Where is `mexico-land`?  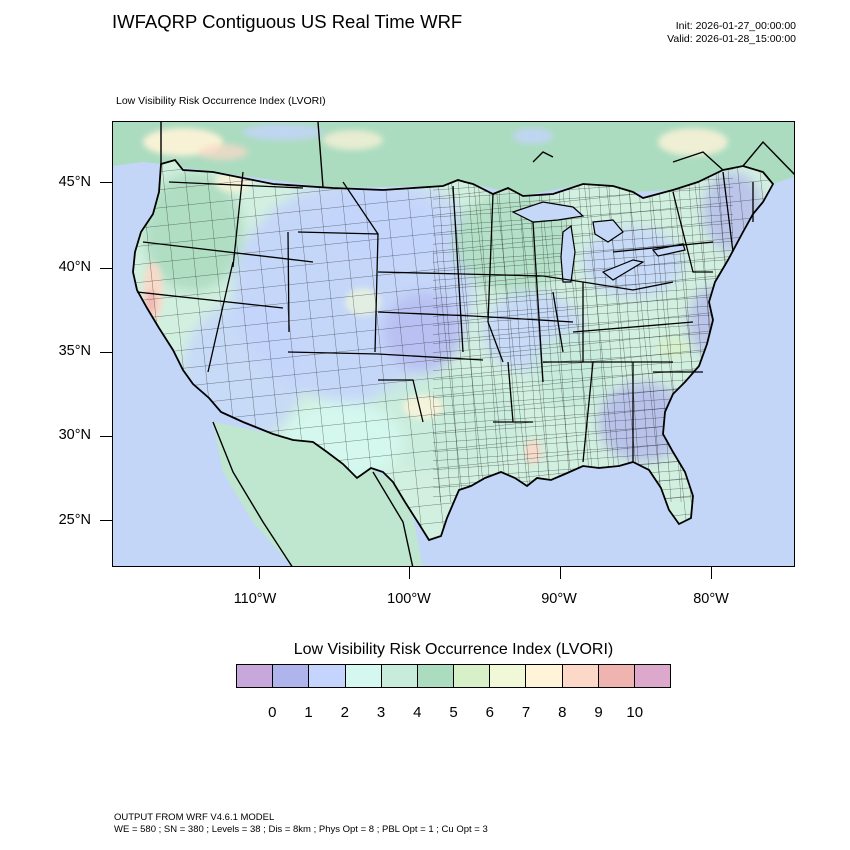
mexico-land is located at coordinates (318, 494).